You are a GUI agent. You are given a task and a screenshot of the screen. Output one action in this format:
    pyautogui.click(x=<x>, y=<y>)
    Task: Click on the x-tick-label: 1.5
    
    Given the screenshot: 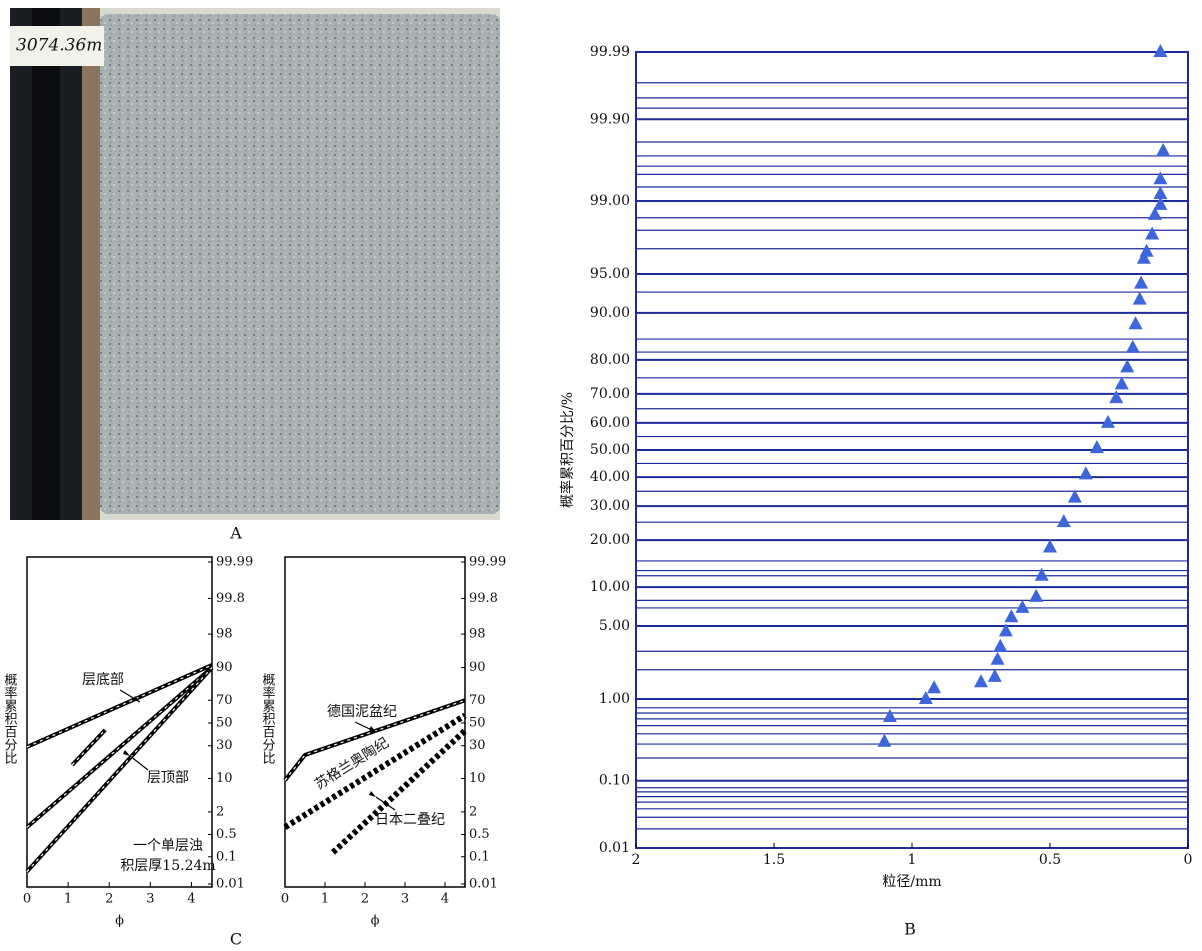 What is the action you would take?
    pyautogui.click(x=774, y=860)
    